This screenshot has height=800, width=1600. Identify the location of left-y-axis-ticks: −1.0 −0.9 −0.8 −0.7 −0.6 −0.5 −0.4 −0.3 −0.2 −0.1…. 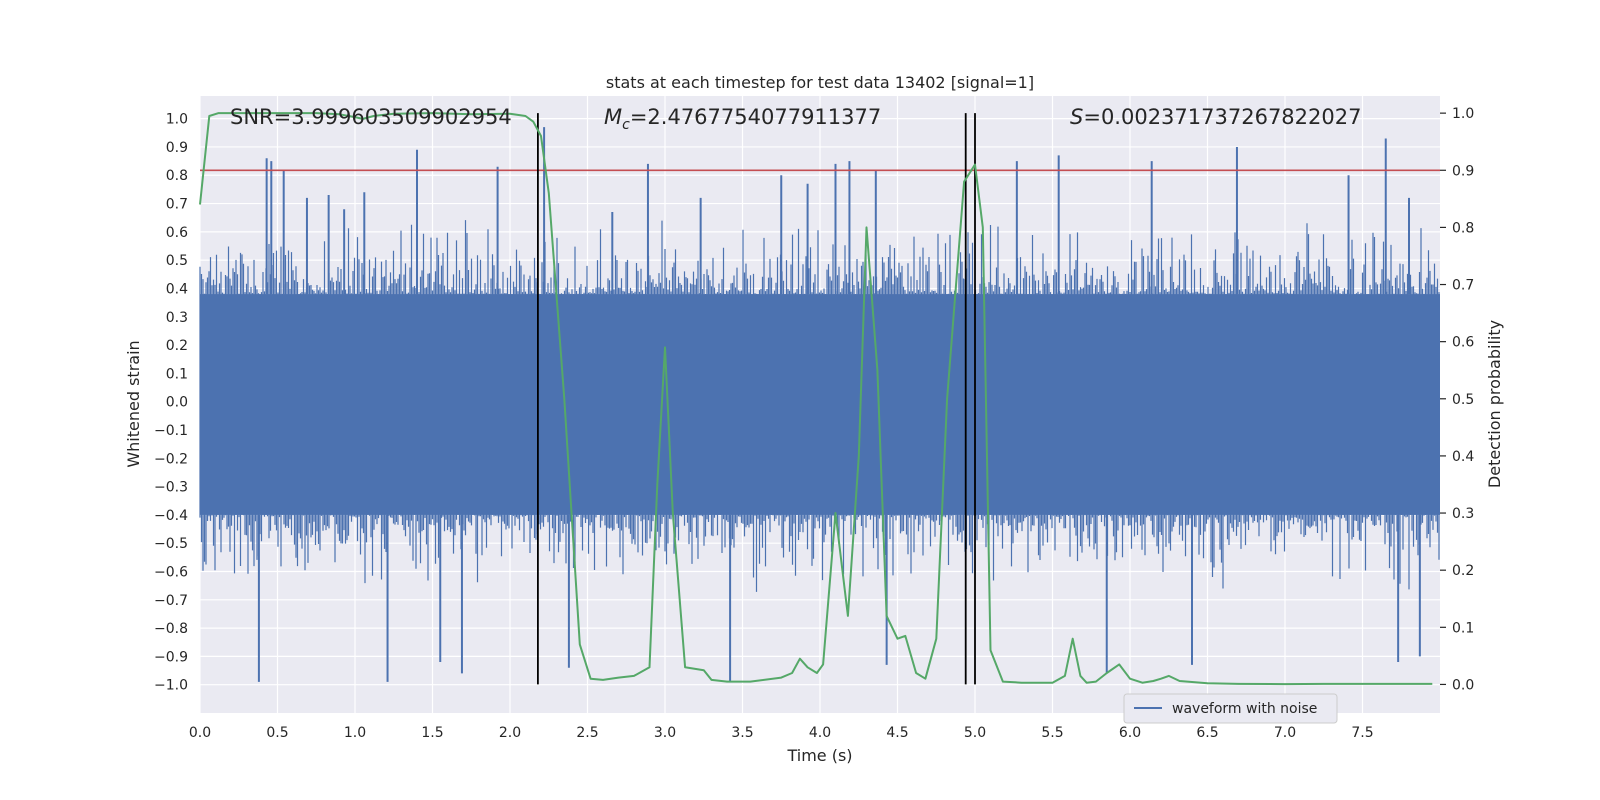
(171, 403).